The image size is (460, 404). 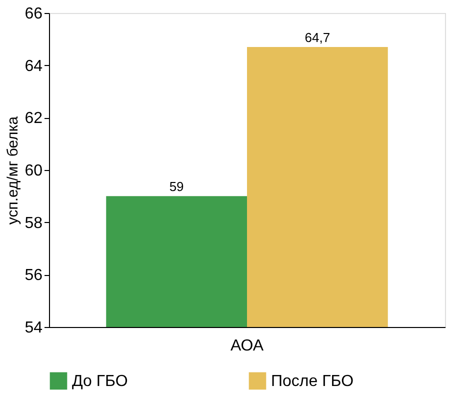 What do you see at coordinates (33, 14) in the screenshot?
I see `y-tick-label: 66` at bounding box center [33, 14].